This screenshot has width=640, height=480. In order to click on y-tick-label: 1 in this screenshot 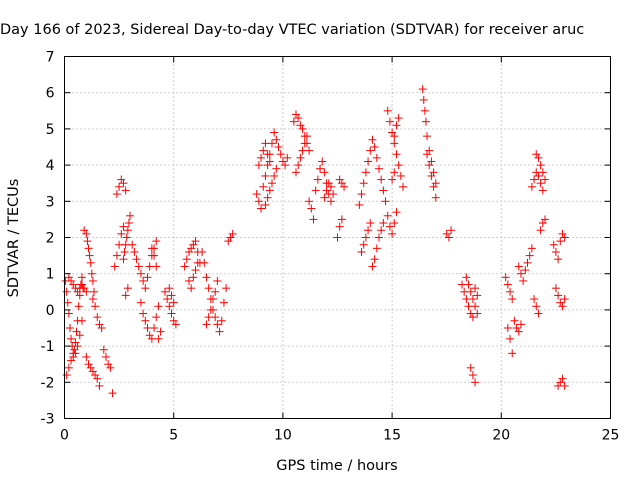, I will do `click(50, 275)`.